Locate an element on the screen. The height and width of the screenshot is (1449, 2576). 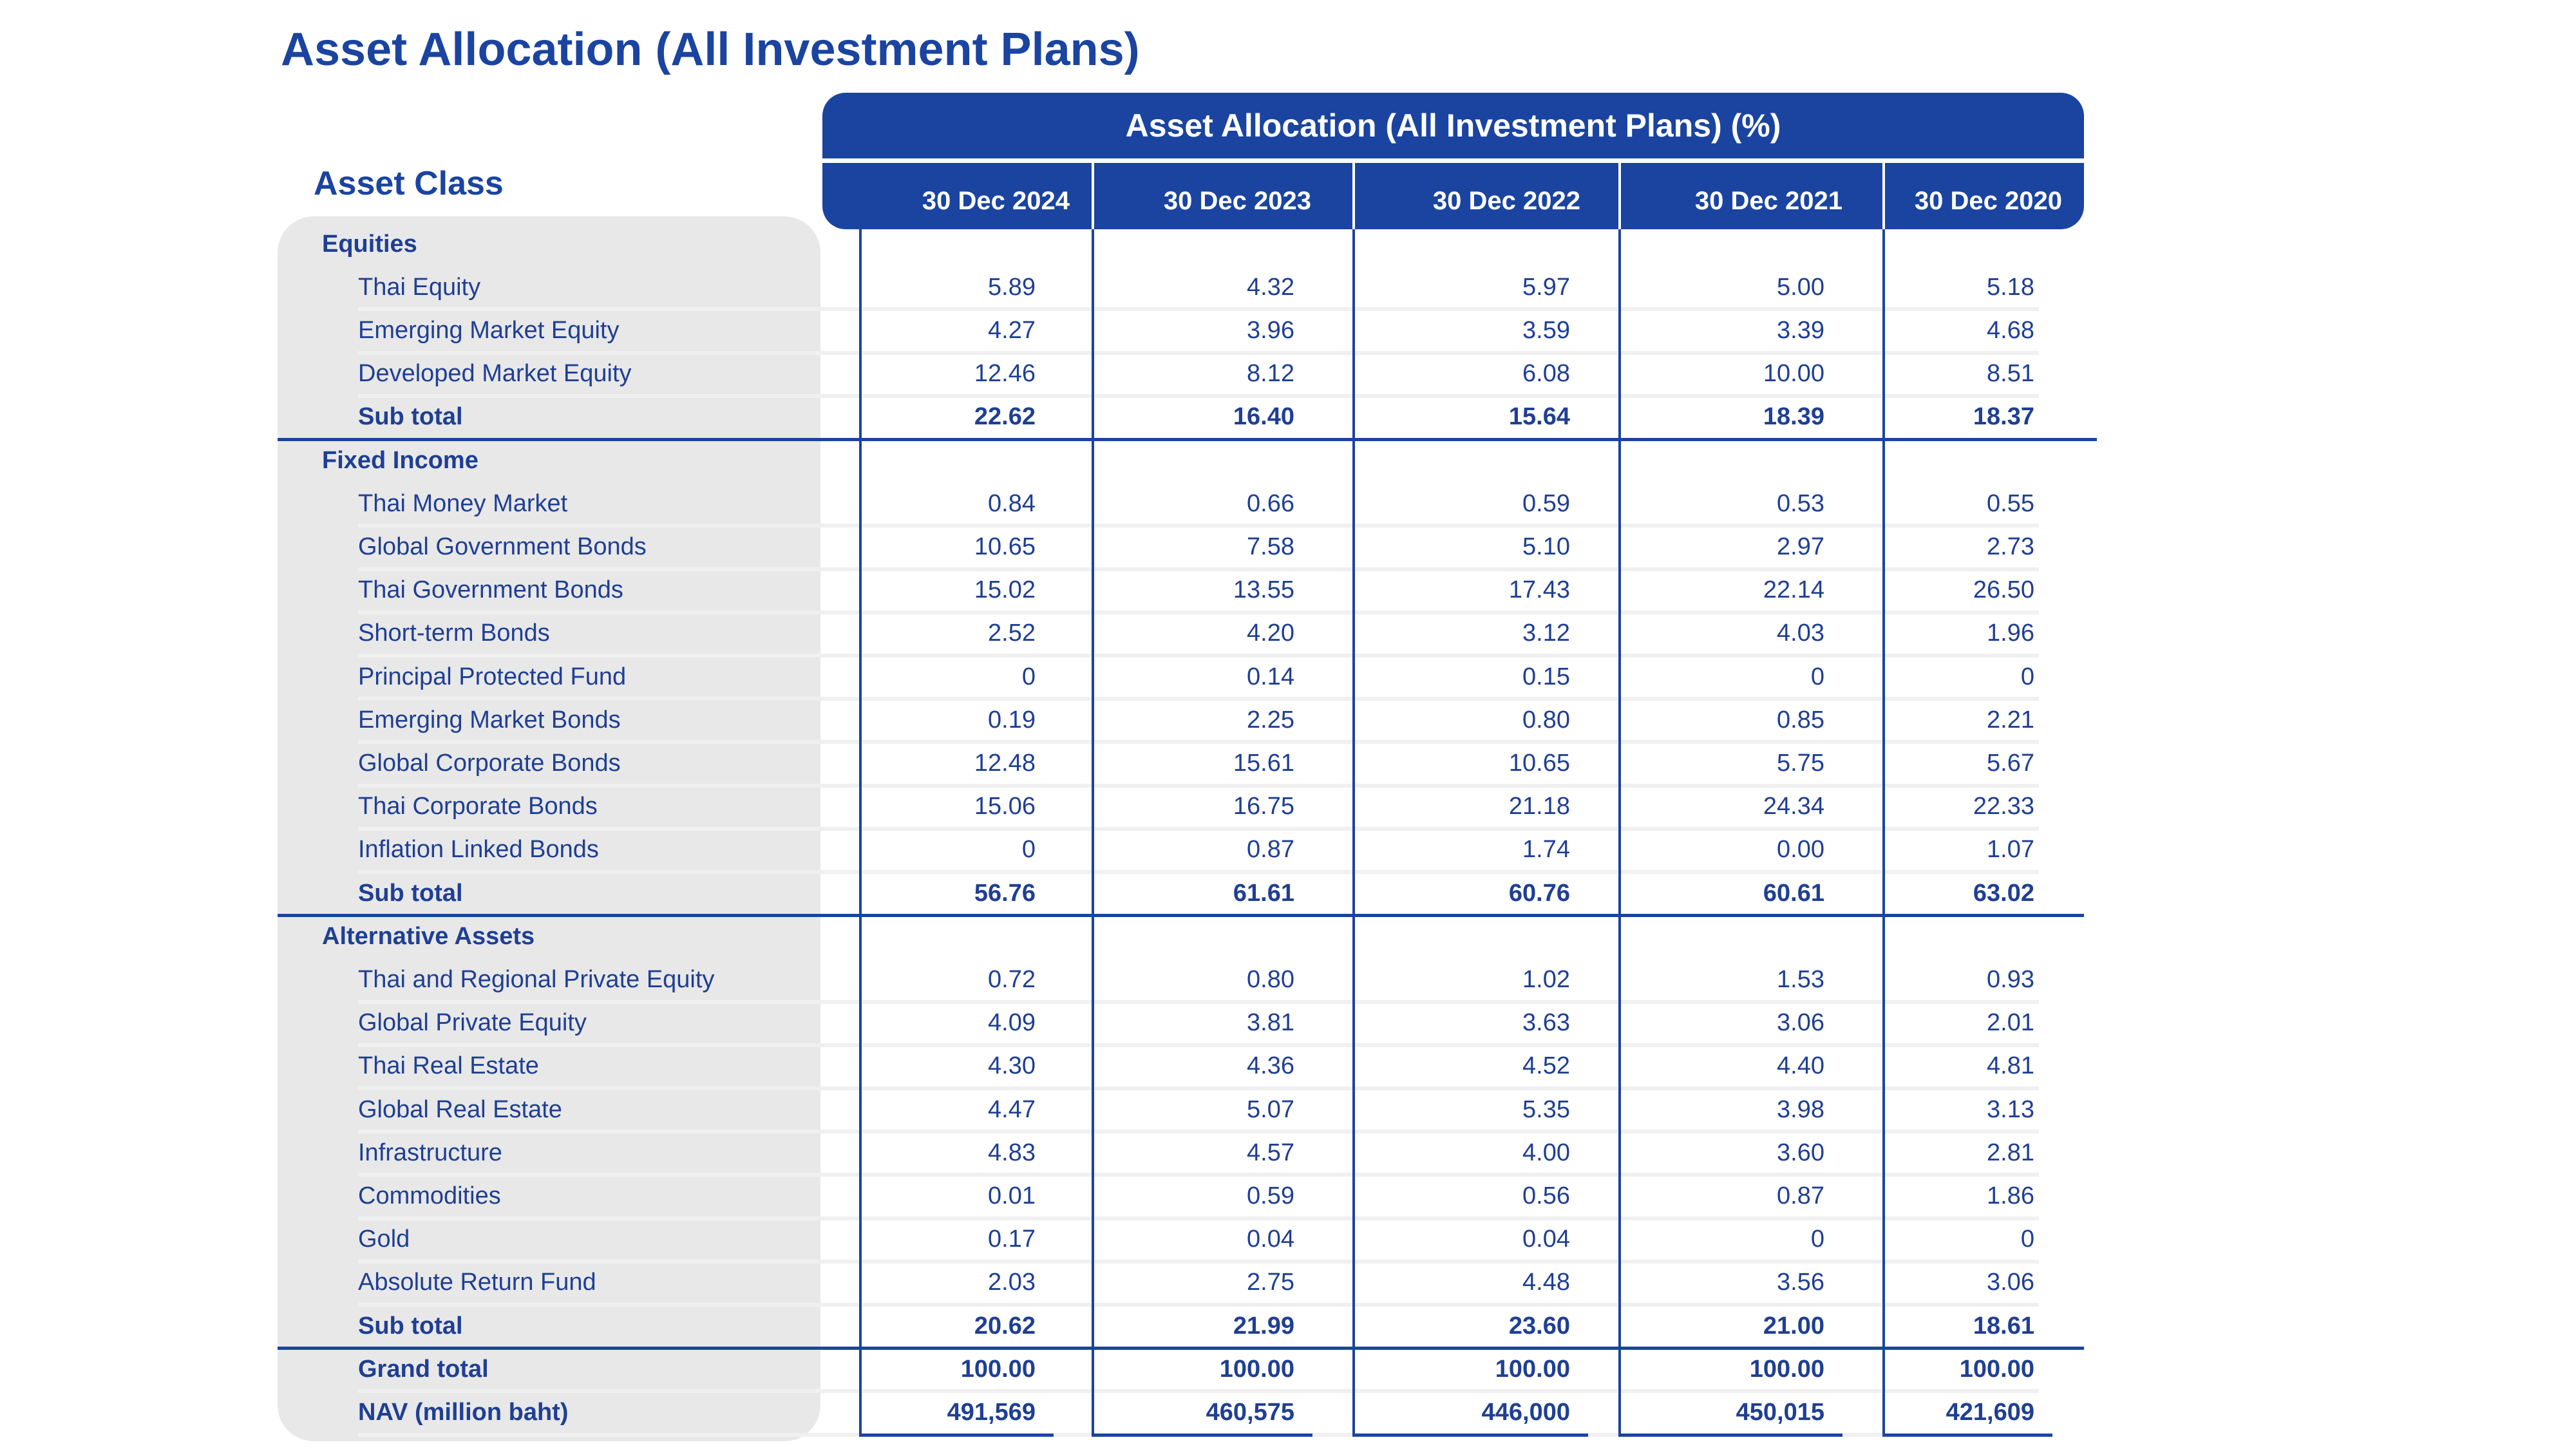
value-cell: 18.61 is located at coordinates (2004, 1326).